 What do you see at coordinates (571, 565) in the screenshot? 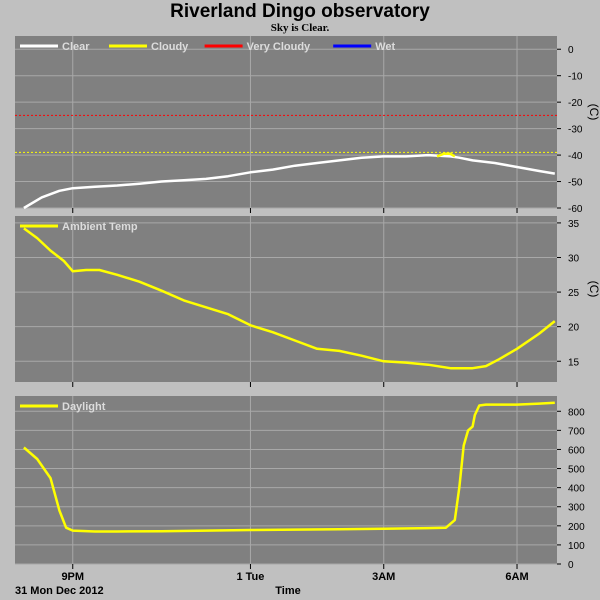
I see `daylight-y-tick-label: 0` at bounding box center [571, 565].